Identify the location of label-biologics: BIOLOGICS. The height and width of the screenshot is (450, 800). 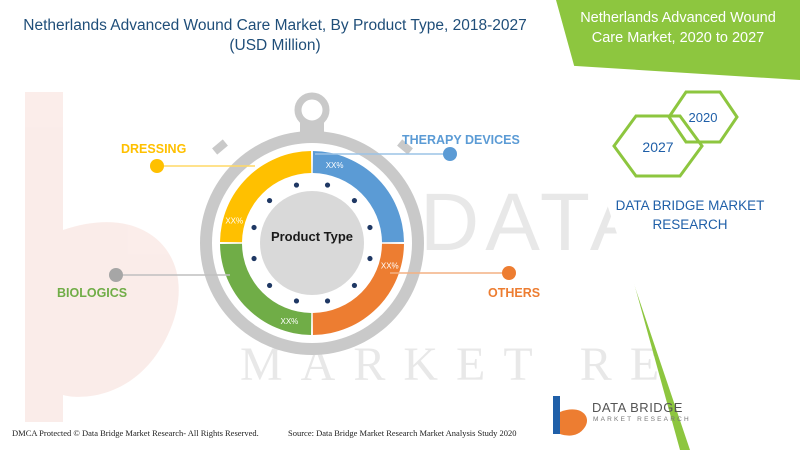
(92, 293).